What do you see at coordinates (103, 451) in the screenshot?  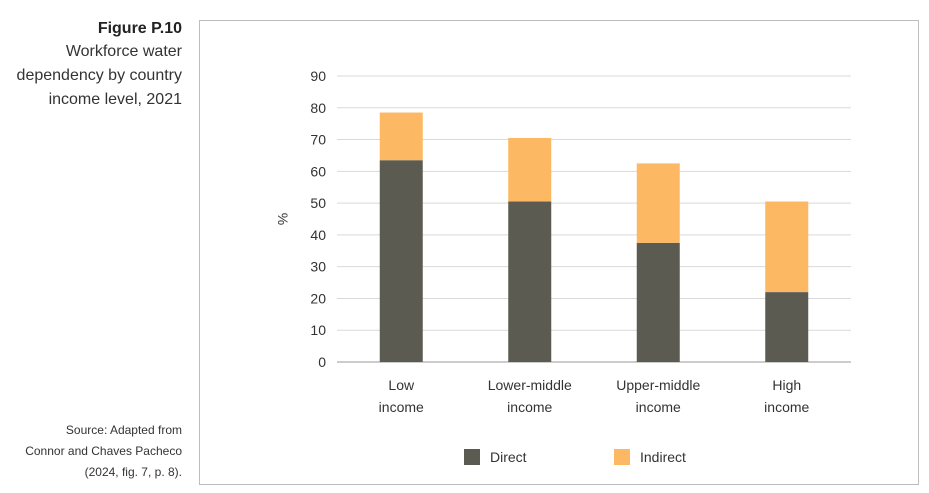 I see `source-line: Connor and Chaves Pacheco` at bounding box center [103, 451].